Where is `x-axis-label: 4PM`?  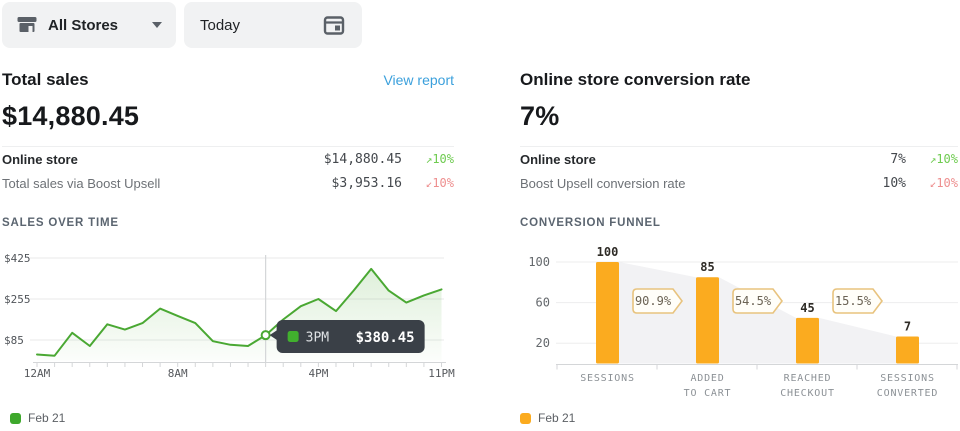 x-axis-label: 4PM is located at coordinates (318, 373).